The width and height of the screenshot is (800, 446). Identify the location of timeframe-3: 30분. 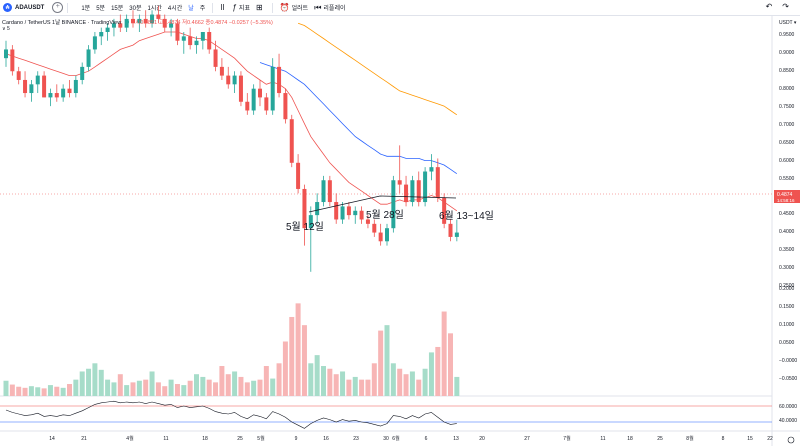
(135, 9).